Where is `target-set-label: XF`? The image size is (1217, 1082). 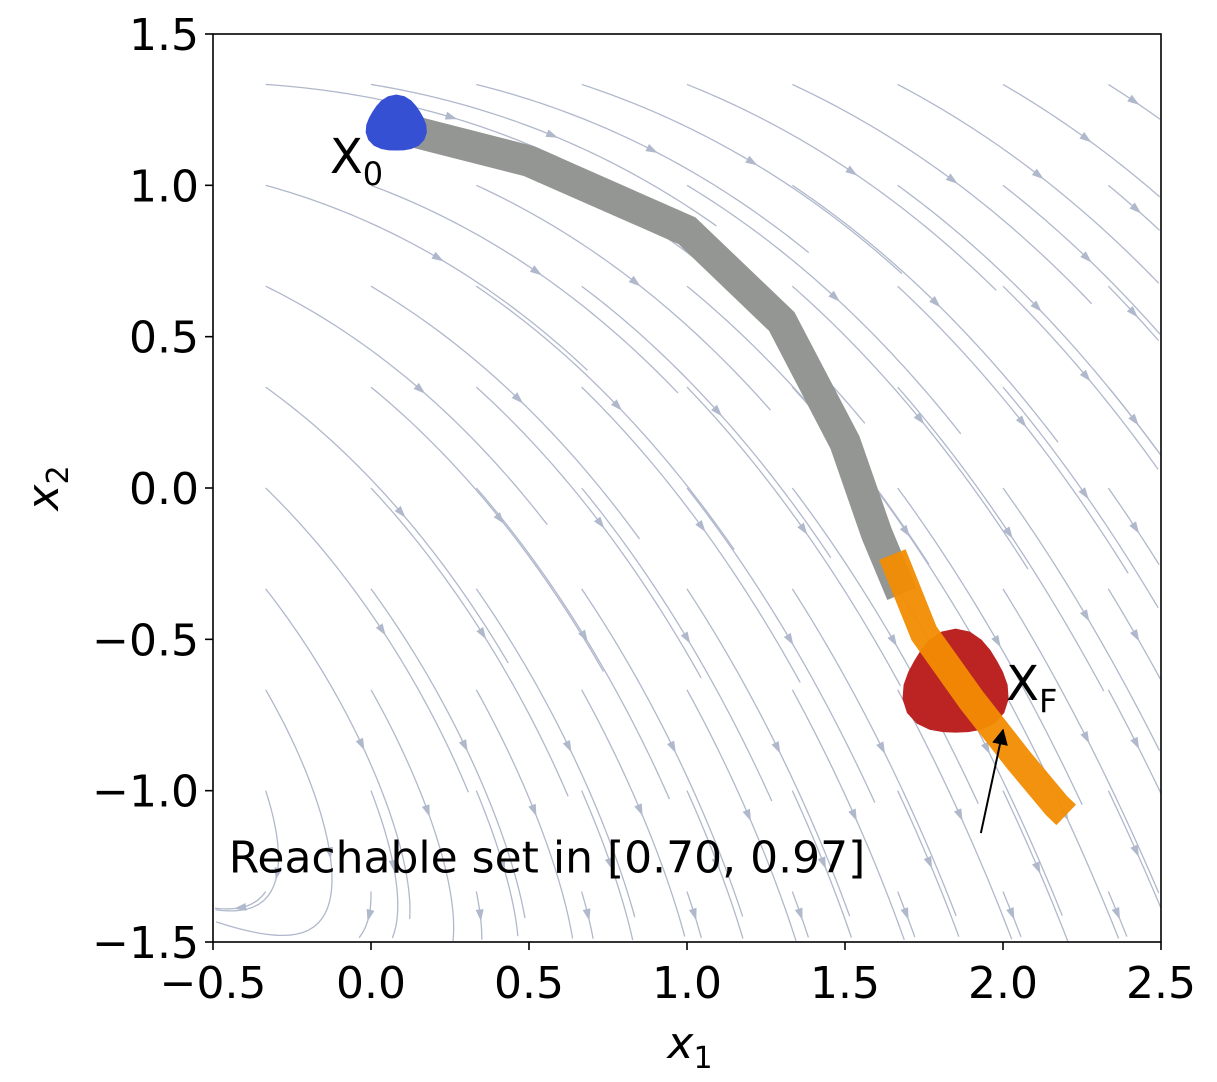 target-set-label: XF is located at coordinates (1031, 688).